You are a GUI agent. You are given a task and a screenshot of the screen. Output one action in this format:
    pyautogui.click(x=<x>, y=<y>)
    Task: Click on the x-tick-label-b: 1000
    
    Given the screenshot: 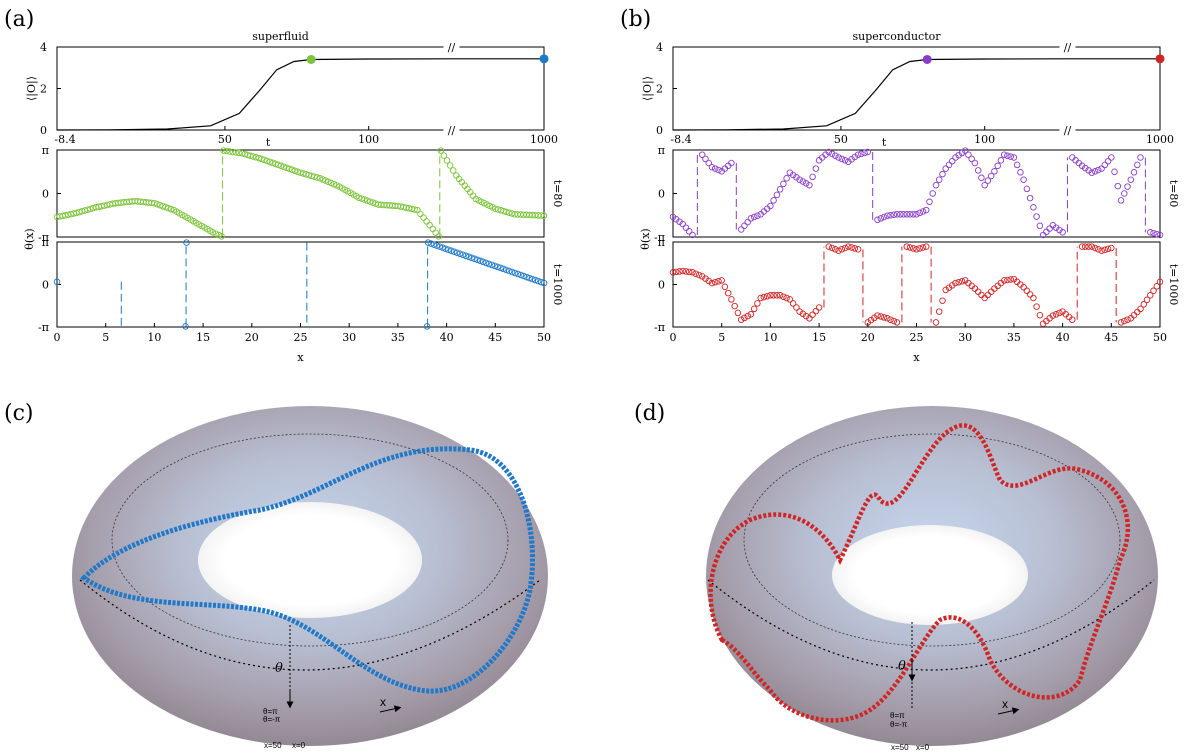 What is the action you would take?
    pyautogui.click(x=1160, y=139)
    